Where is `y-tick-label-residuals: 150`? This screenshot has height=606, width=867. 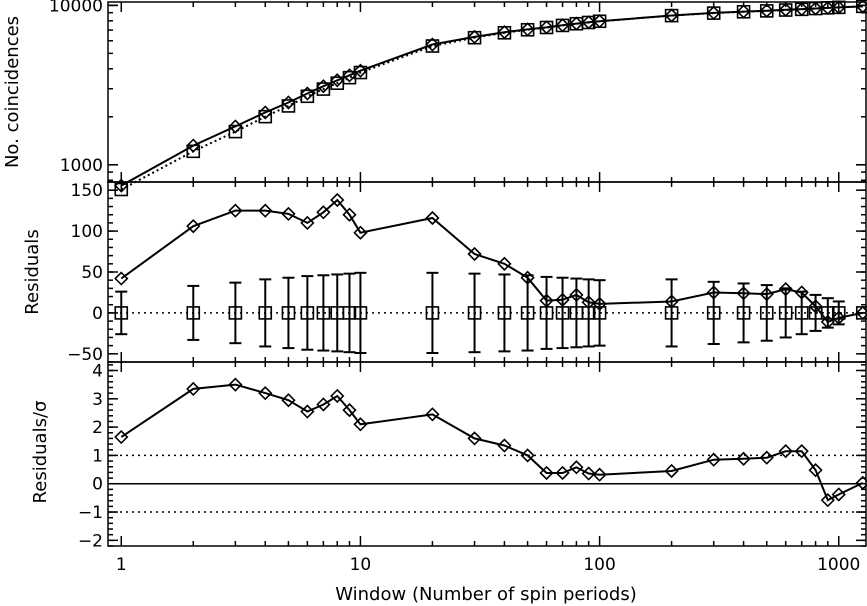 y-tick-label-residuals: 150 is located at coordinates (87, 191).